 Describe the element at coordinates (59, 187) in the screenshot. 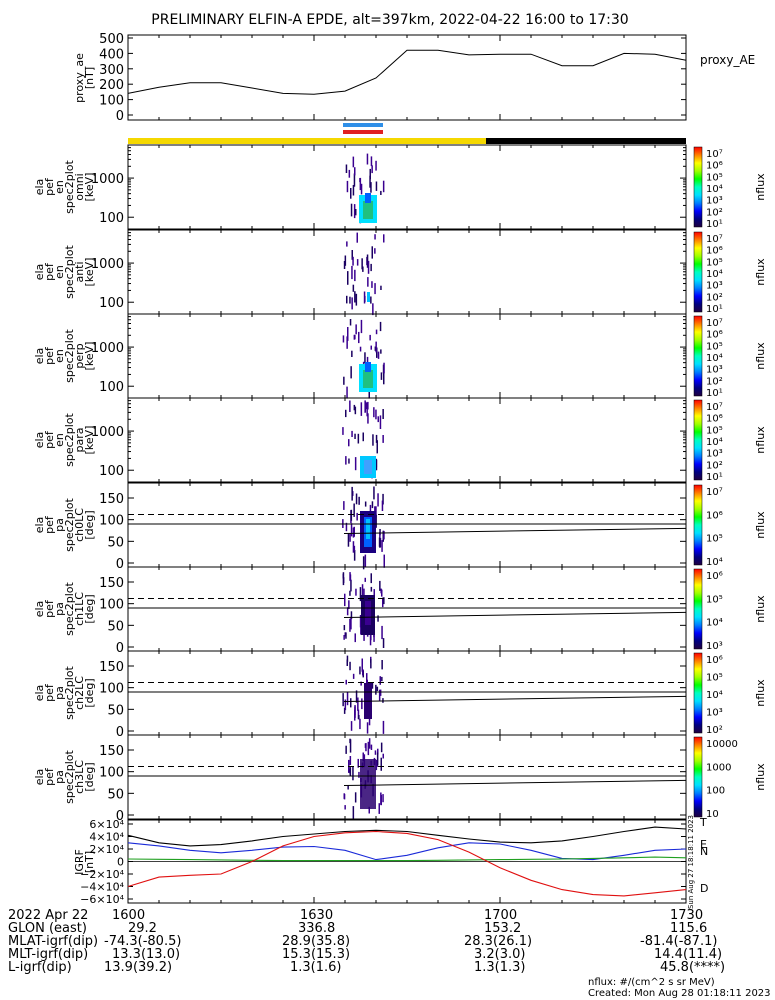

I see `panel-y-label: en` at that location.